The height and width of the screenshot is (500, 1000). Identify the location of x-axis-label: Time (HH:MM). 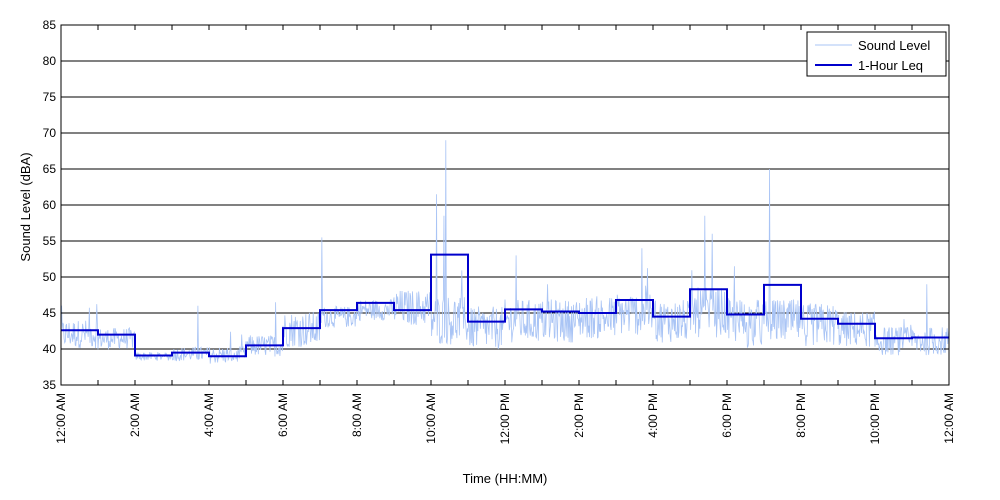
(505, 478).